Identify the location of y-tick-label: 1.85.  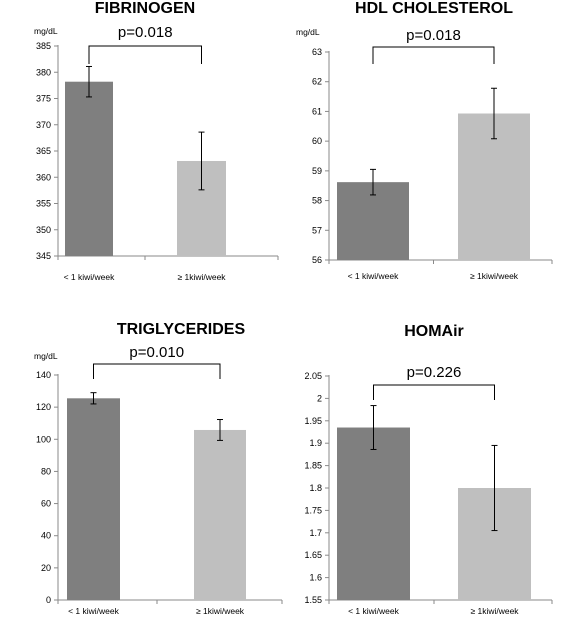
(313, 466).